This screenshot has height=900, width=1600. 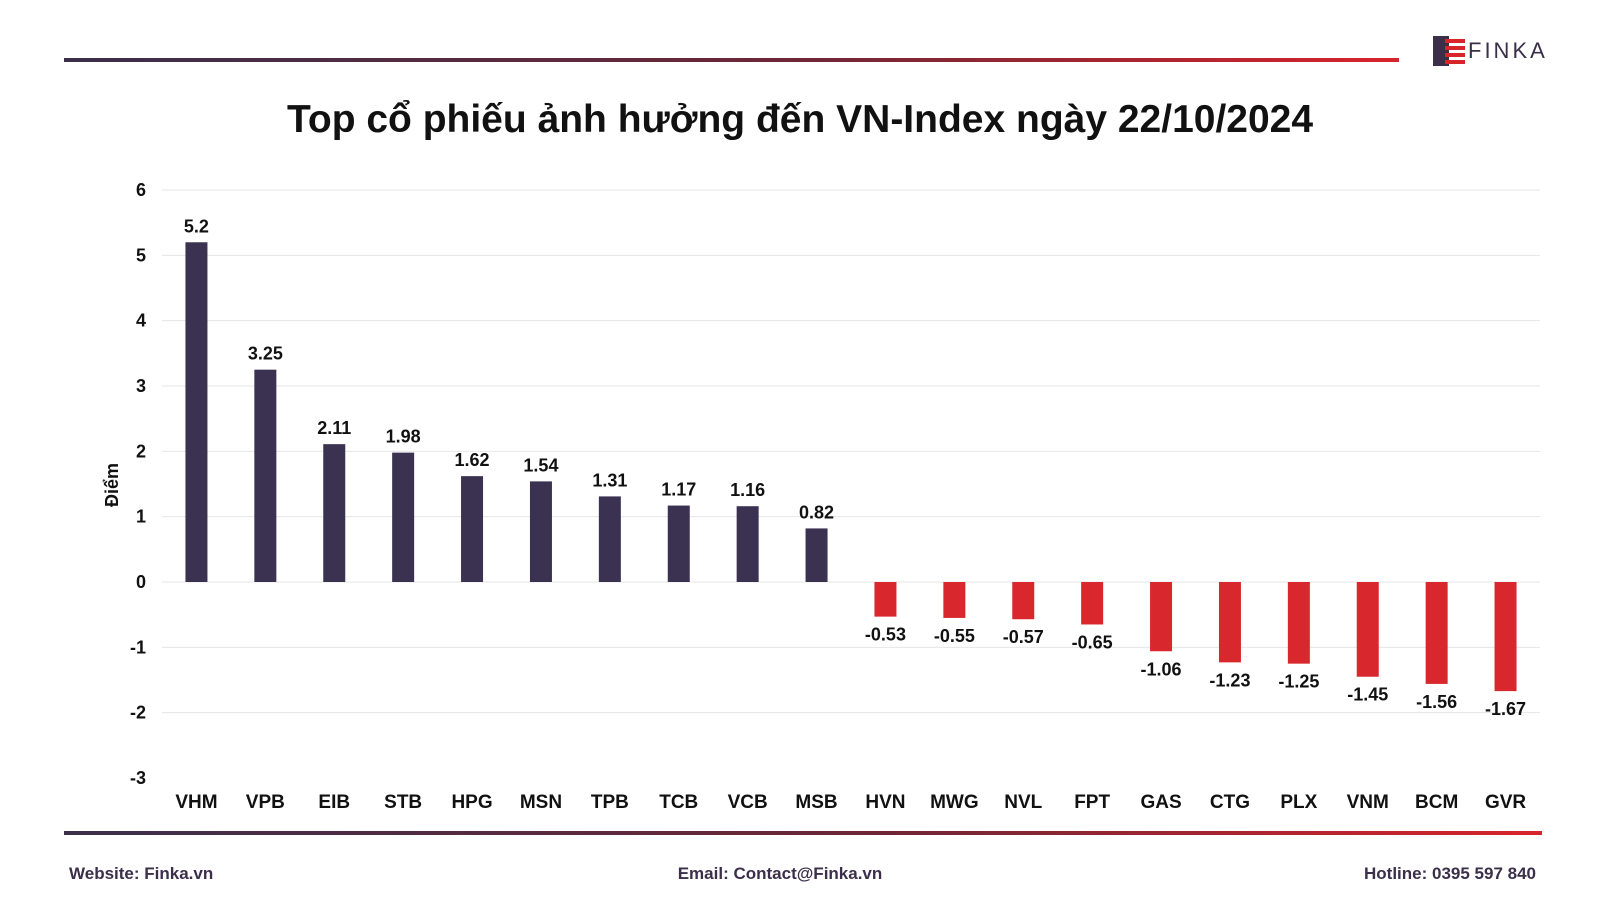 What do you see at coordinates (1436, 633) in the screenshot?
I see `bar-bcm` at bounding box center [1436, 633].